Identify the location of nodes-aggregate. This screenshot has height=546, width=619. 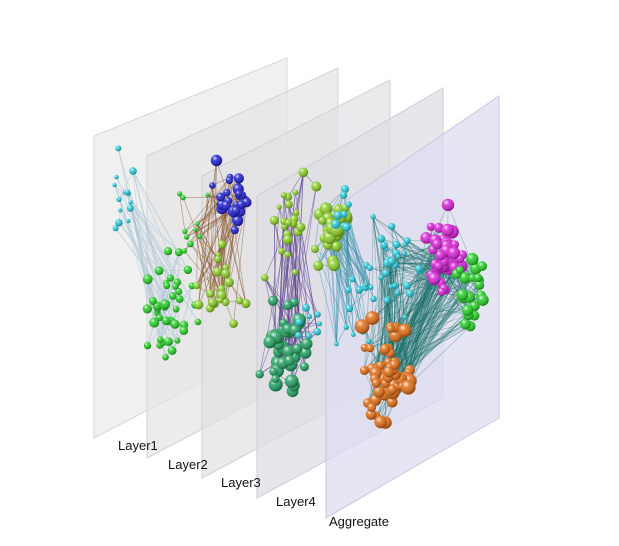
(421, 313).